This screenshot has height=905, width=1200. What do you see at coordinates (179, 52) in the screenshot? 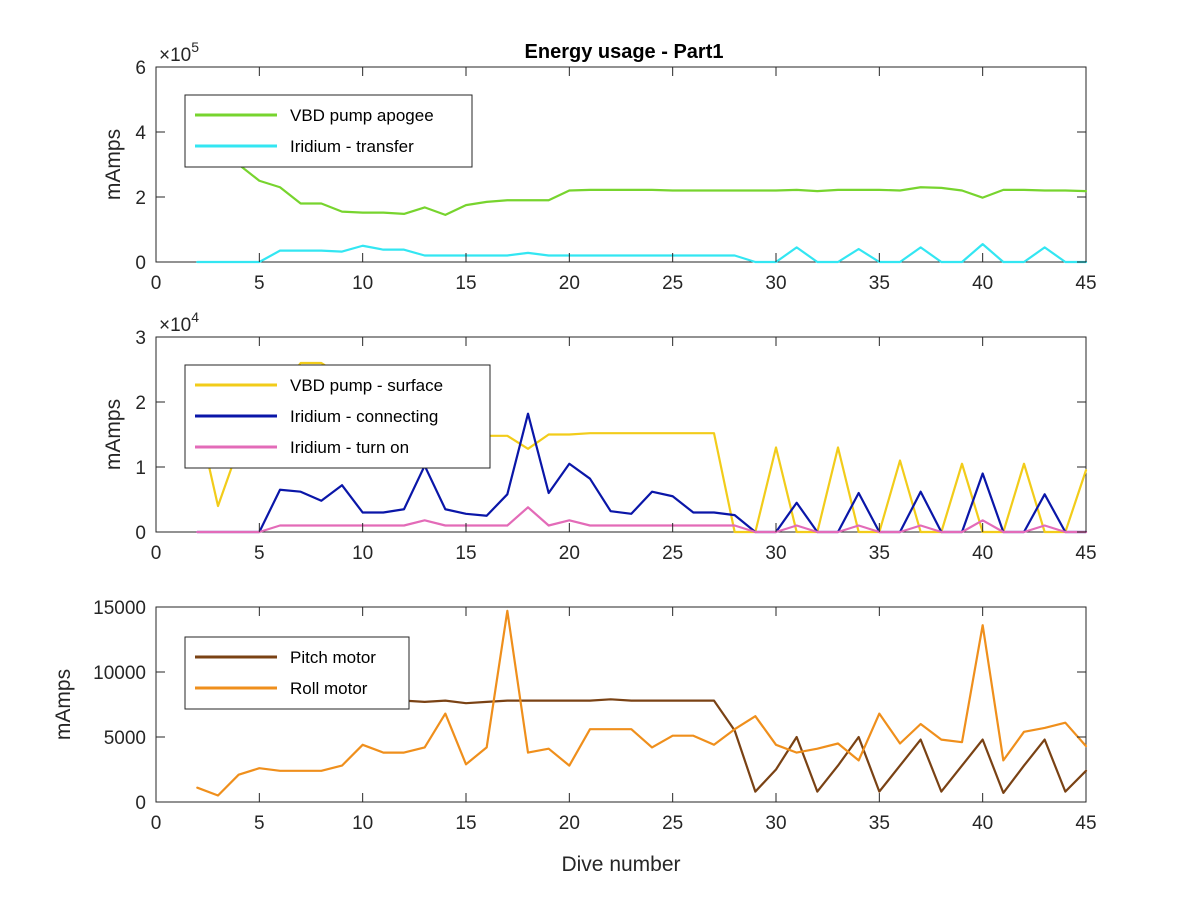
I see `y-exponent-label: ×10⁵` at bounding box center [179, 52].